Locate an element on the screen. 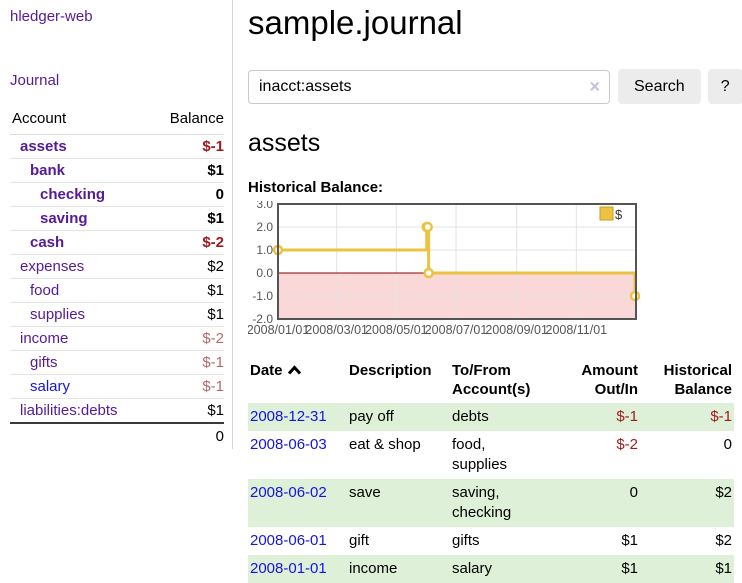 The height and width of the screenshot is (583, 742). sidebar-account-row: gifts $-1 is located at coordinates (117, 363).